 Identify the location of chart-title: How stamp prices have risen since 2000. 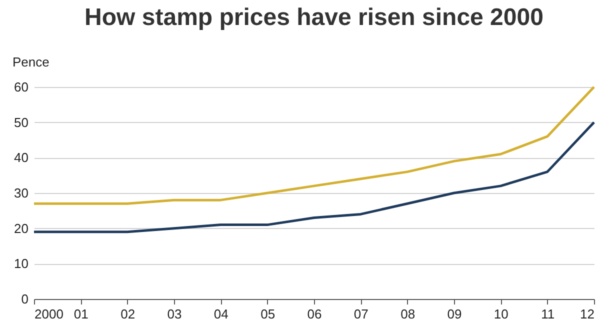
(314, 17).